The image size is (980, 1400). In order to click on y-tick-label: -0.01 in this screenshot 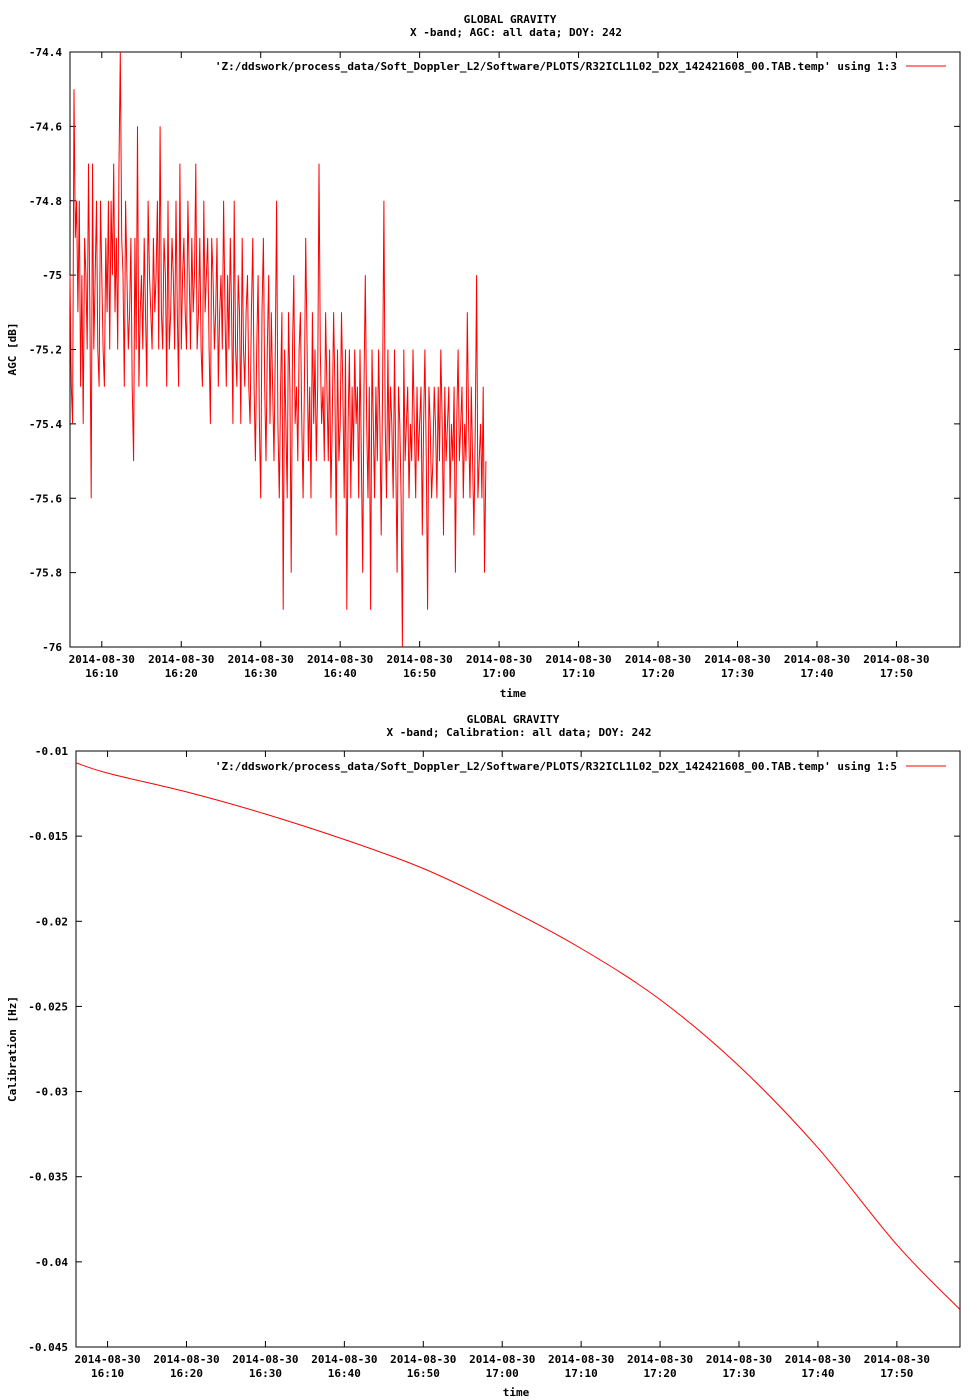, I will do `click(51, 751)`.